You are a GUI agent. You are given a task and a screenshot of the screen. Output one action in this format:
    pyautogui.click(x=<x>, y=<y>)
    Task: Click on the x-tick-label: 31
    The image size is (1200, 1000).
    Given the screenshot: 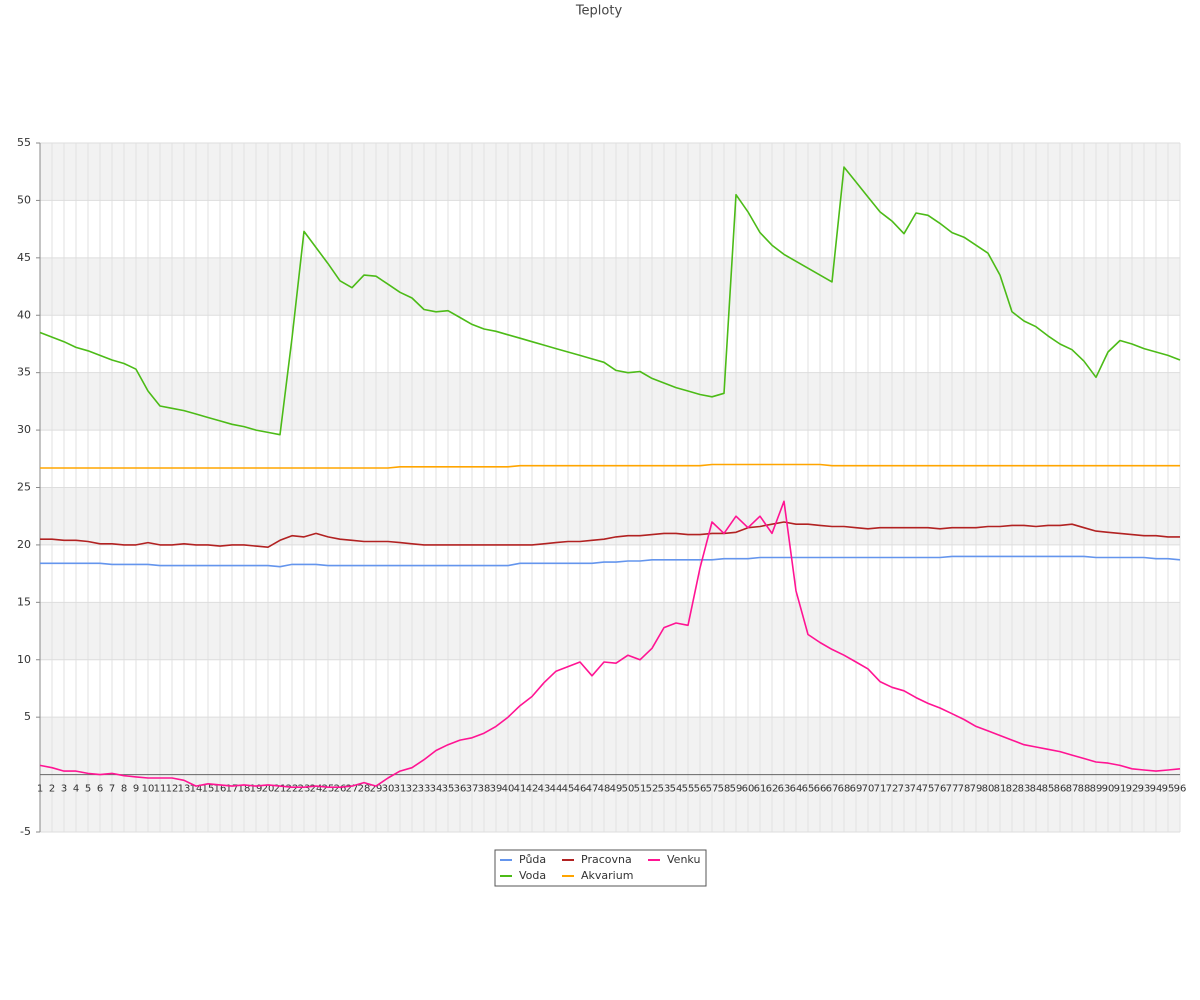 What is the action you would take?
    pyautogui.click(x=400, y=789)
    